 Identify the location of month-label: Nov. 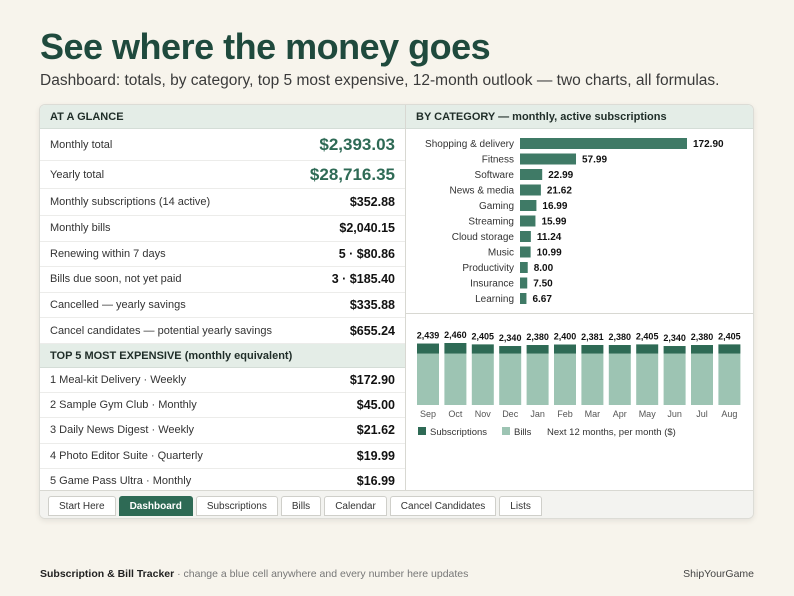
(483, 414).